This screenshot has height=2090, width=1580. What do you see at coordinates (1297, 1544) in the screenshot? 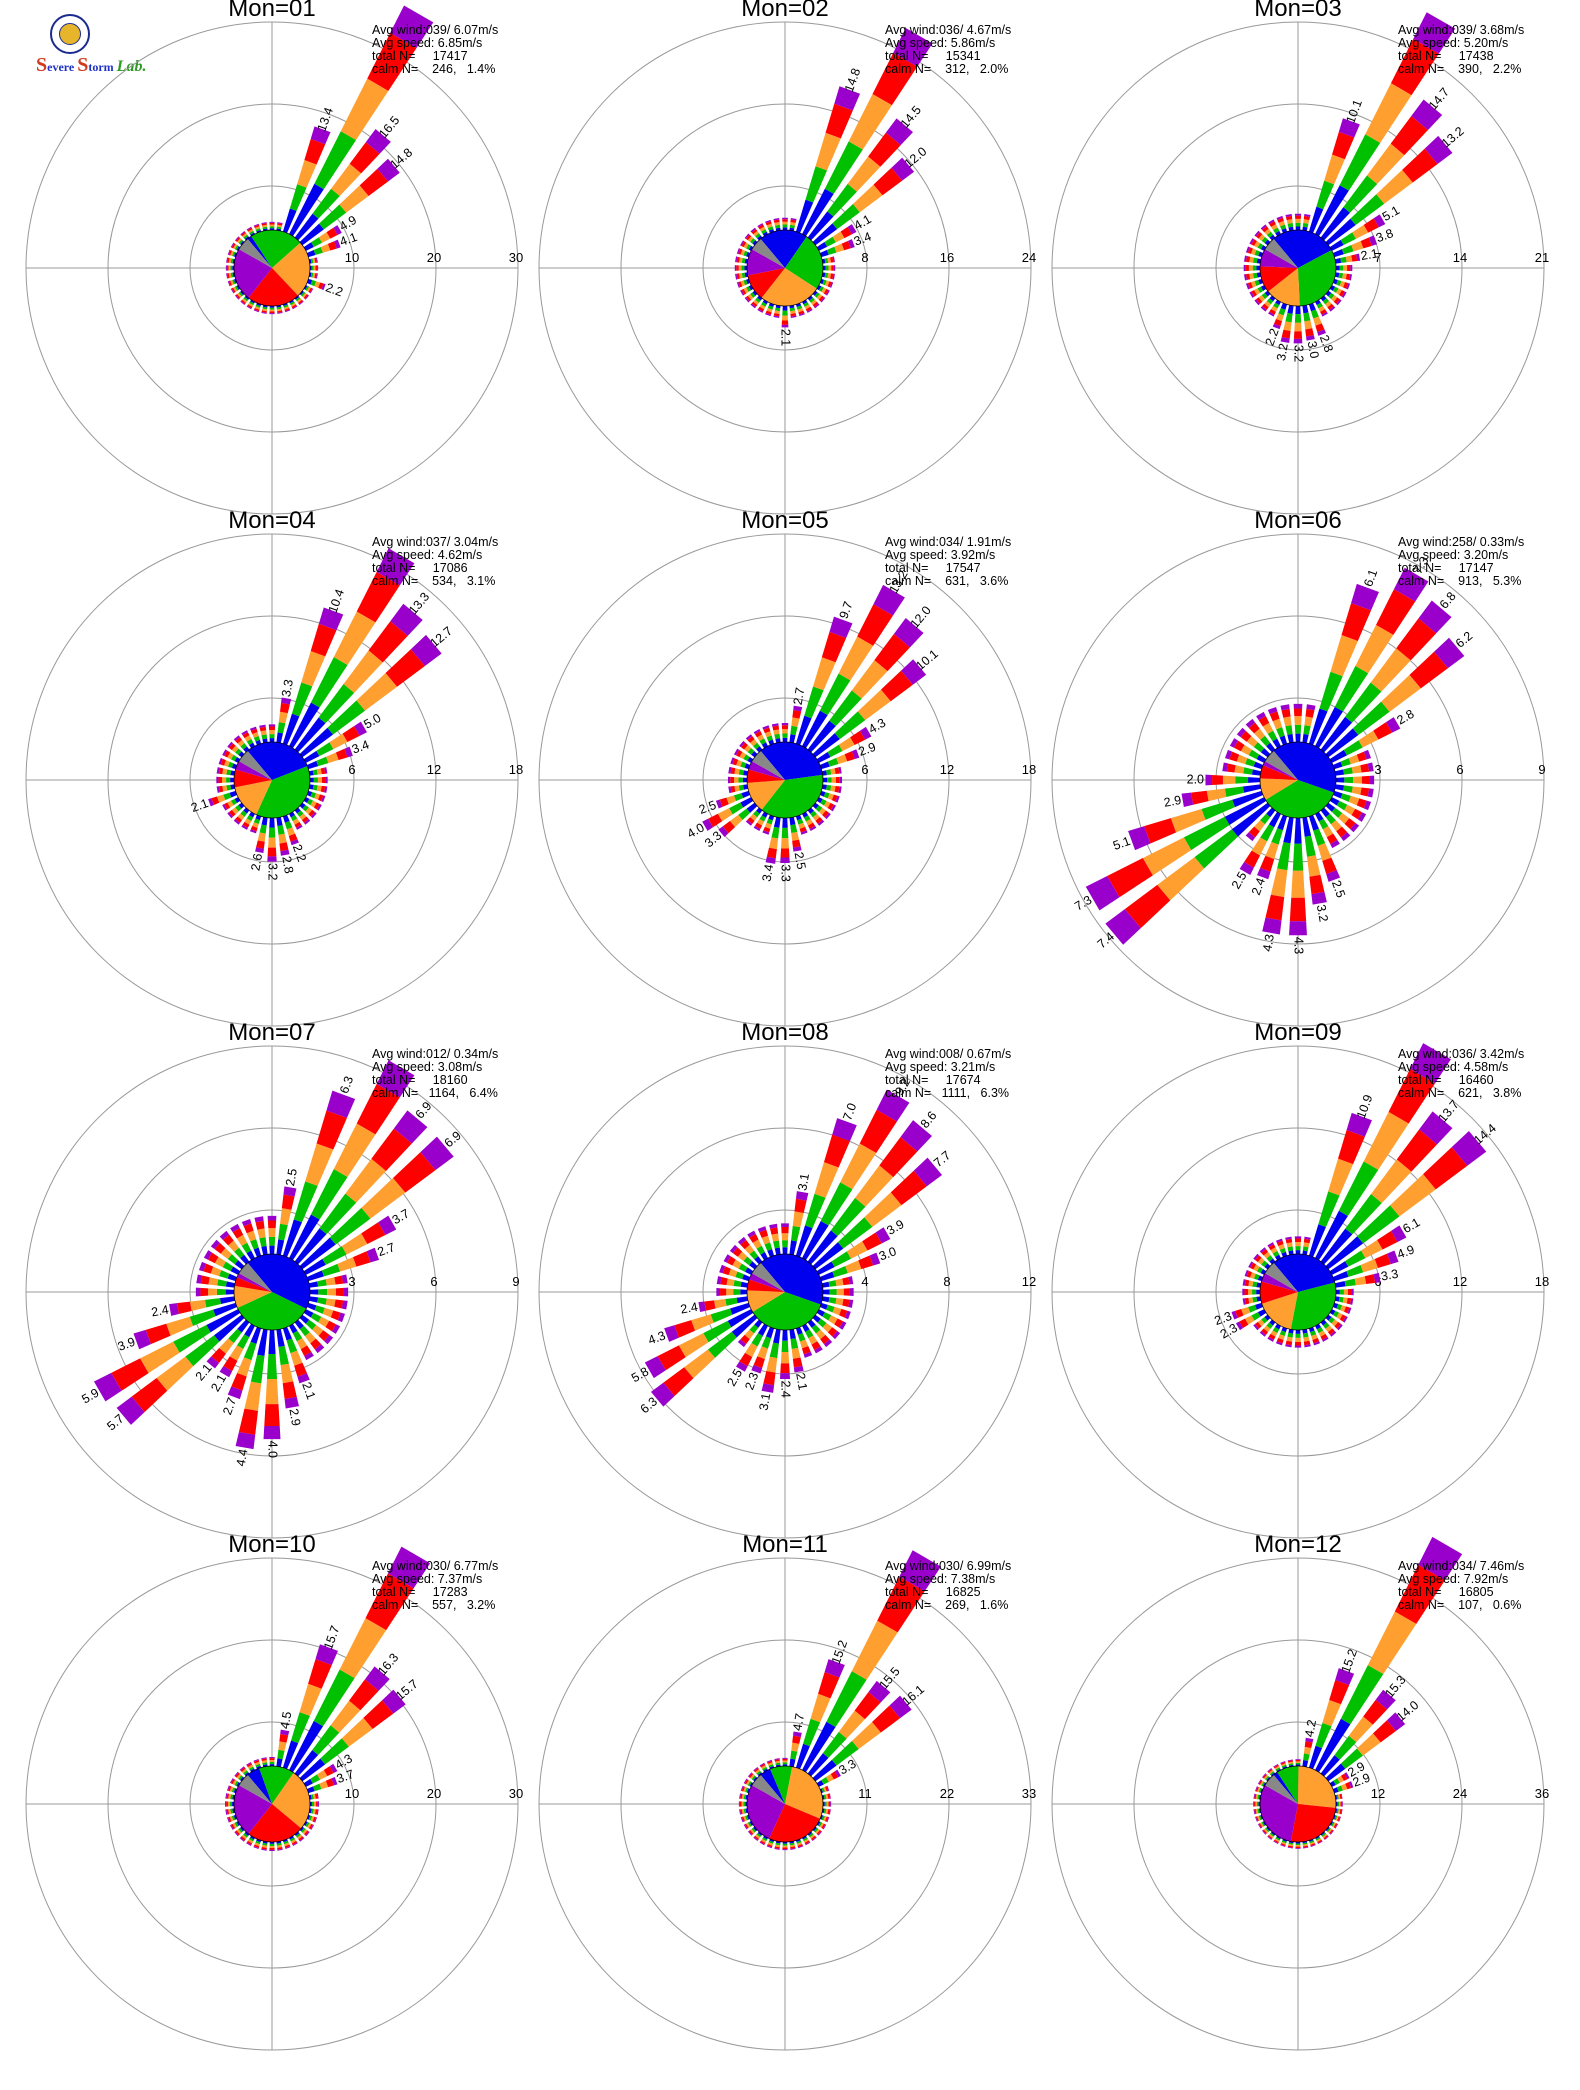
I see `panel-title: Mon=12` at bounding box center [1297, 1544].